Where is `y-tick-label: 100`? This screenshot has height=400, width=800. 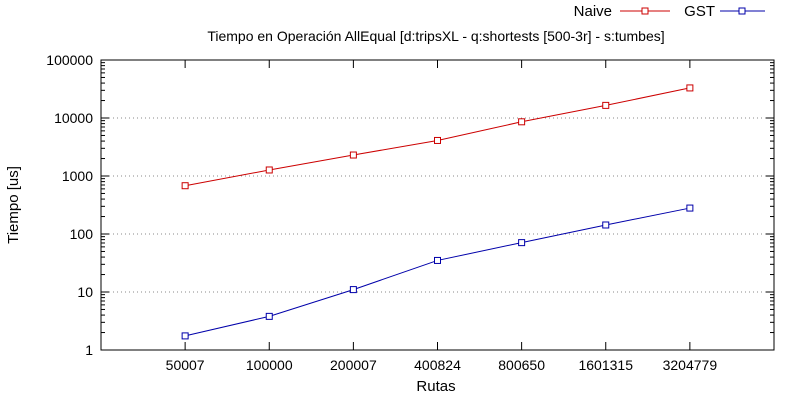
y-tick-label: 100 is located at coordinates (82, 234).